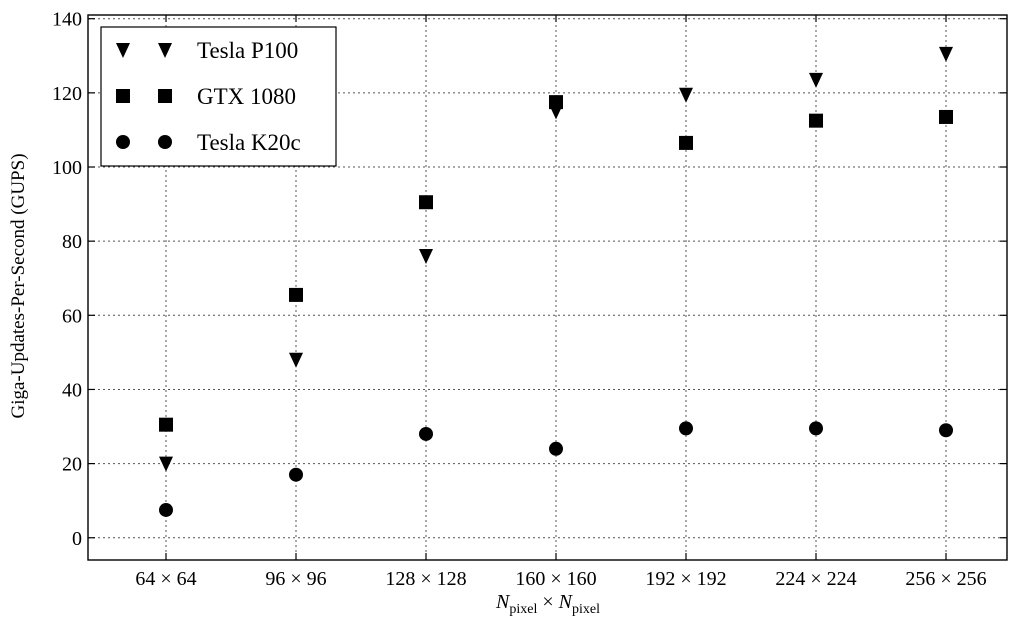 This screenshot has width=1018, height=625. Describe the element at coordinates (72, 316) in the screenshot. I see `y-tick-label: 60` at that location.